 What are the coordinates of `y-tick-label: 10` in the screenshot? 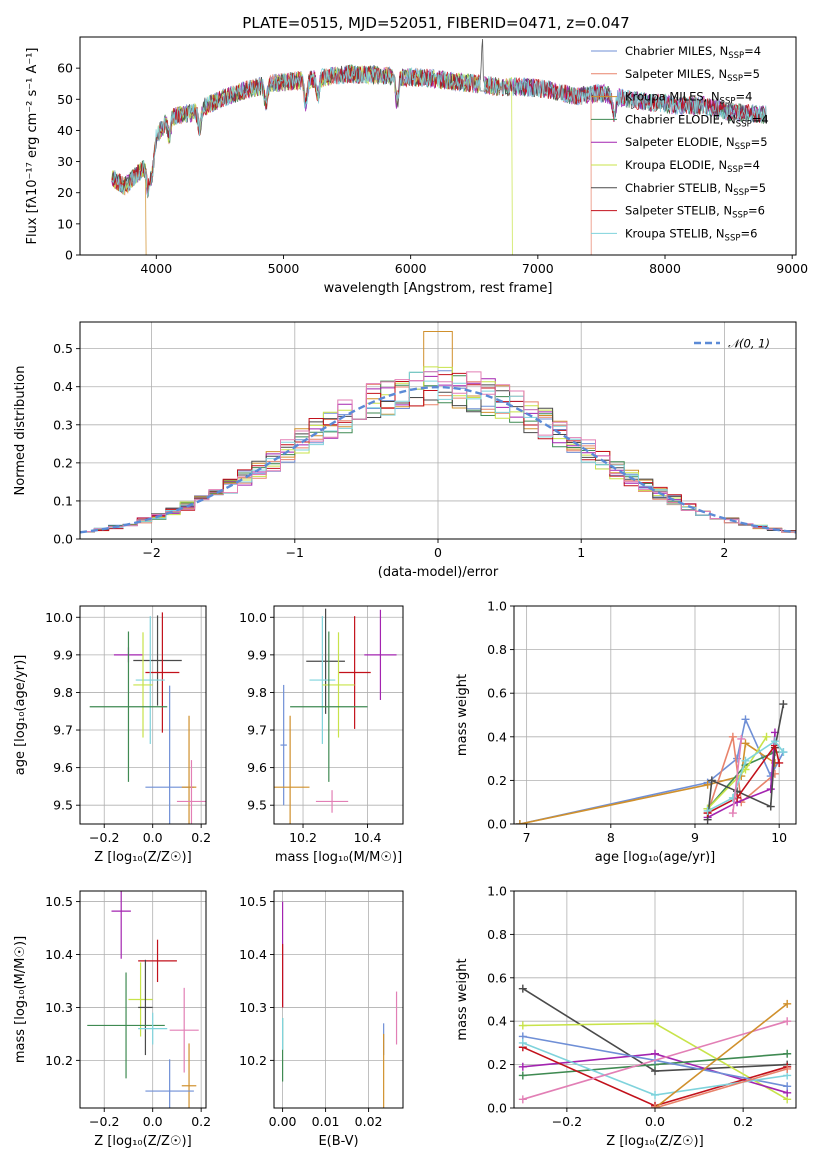 It's located at (65, 223).